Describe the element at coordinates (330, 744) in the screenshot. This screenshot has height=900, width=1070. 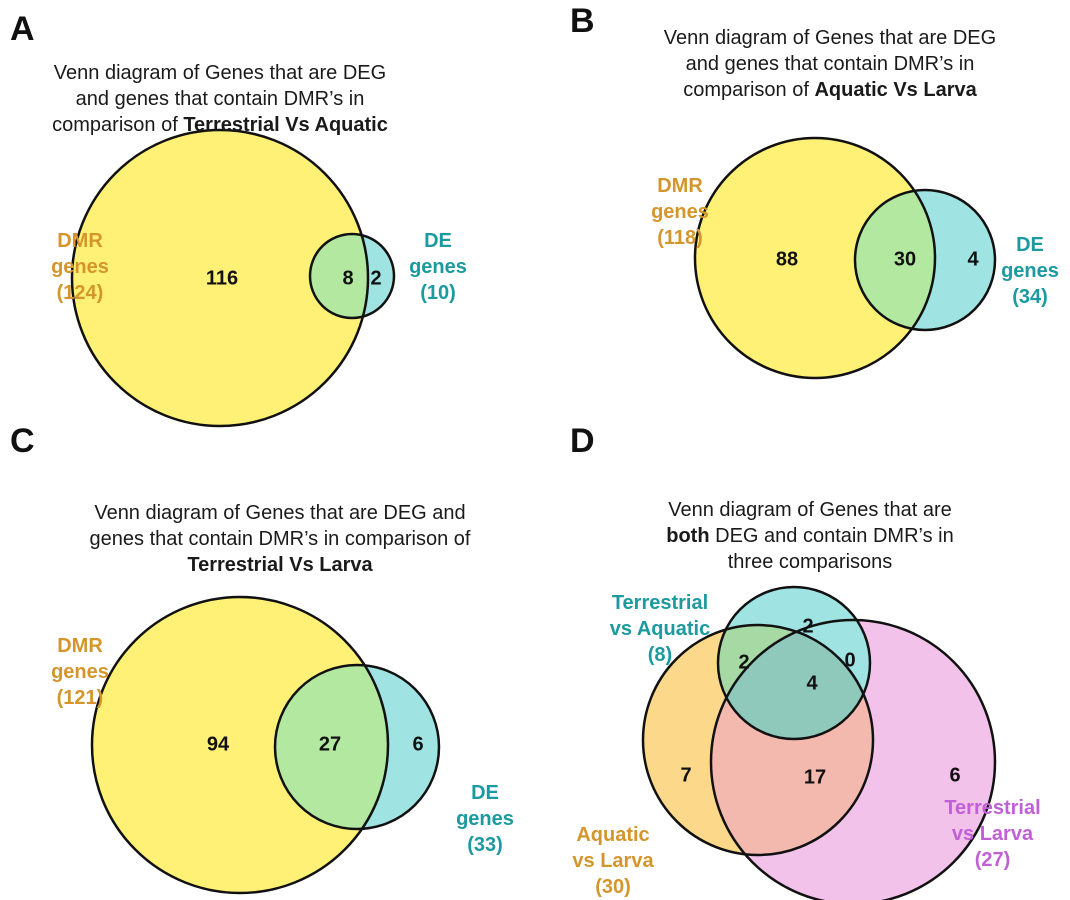
I see `panel-c-count-both: 27` at that location.